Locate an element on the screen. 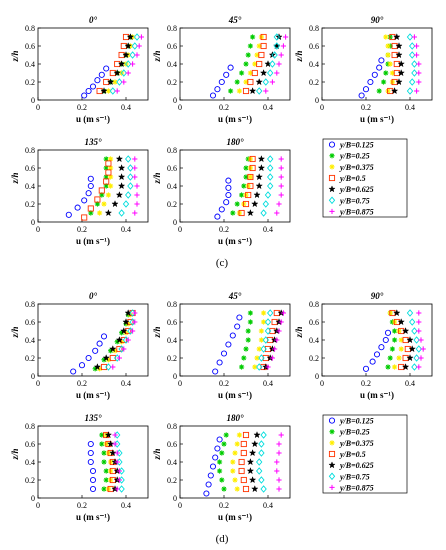  subplot-title: 135° is located at coordinates (93, 142).